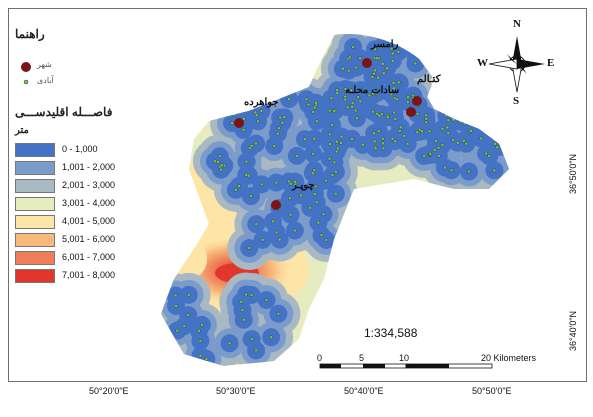 The width and height of the screenshot is (593, 417). I want to click on legend-city-symbol, so click(26, 67).